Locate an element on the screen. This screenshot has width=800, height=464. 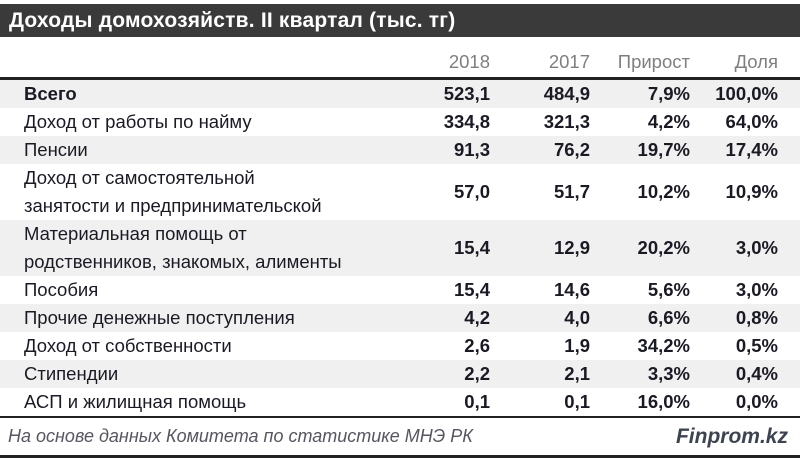
value-growth: 5,6% is located at coordinates (668, 289).